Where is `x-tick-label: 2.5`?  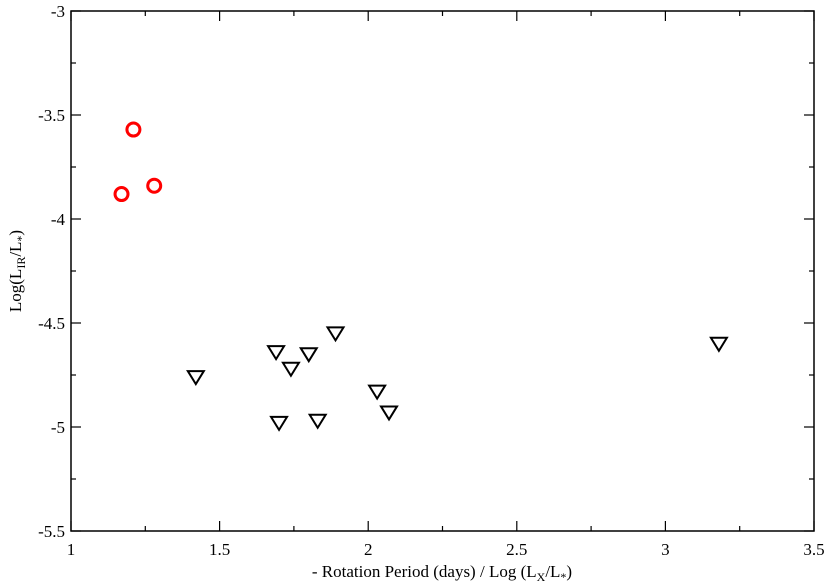
x-tick-label: 2.5 is located at coordinates (516, 549).